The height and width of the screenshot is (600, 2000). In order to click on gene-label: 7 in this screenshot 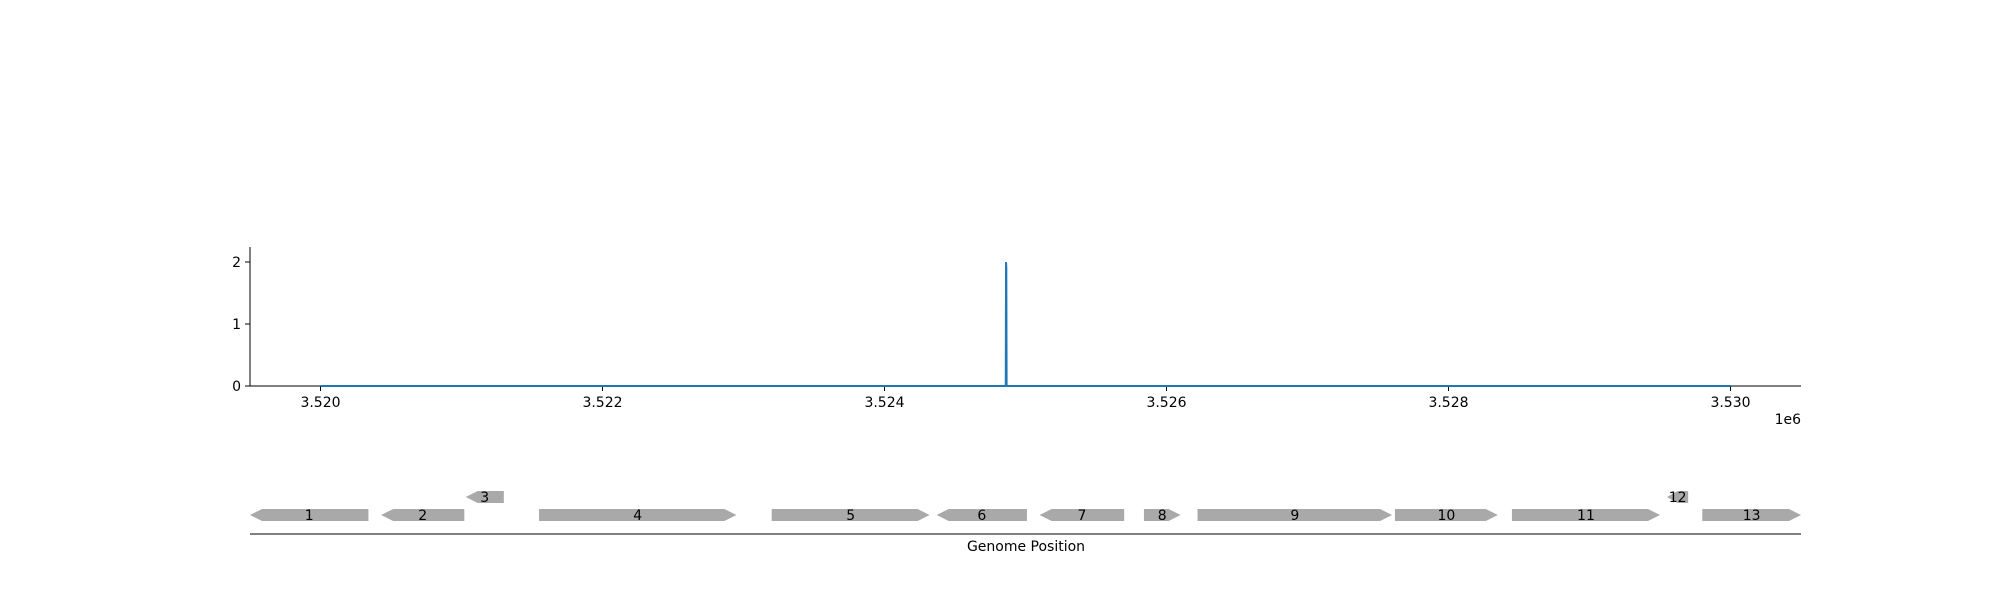, I will do `click(1081, 516)`.